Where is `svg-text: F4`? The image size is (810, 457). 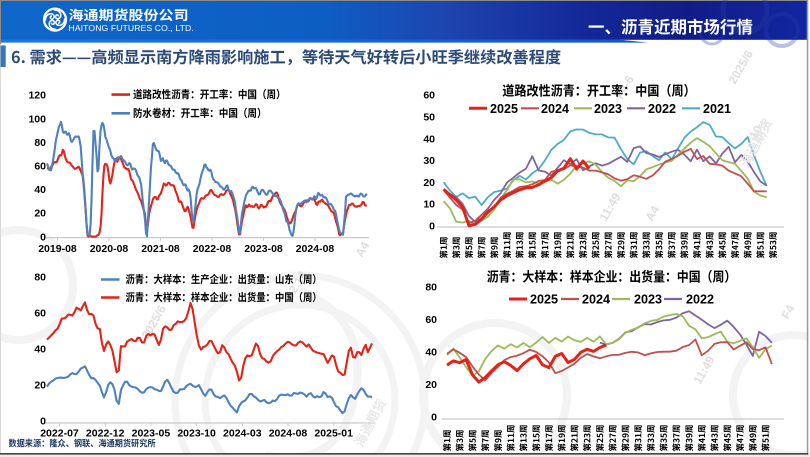 svg-text: F4 is located at coordinates (787, 311).